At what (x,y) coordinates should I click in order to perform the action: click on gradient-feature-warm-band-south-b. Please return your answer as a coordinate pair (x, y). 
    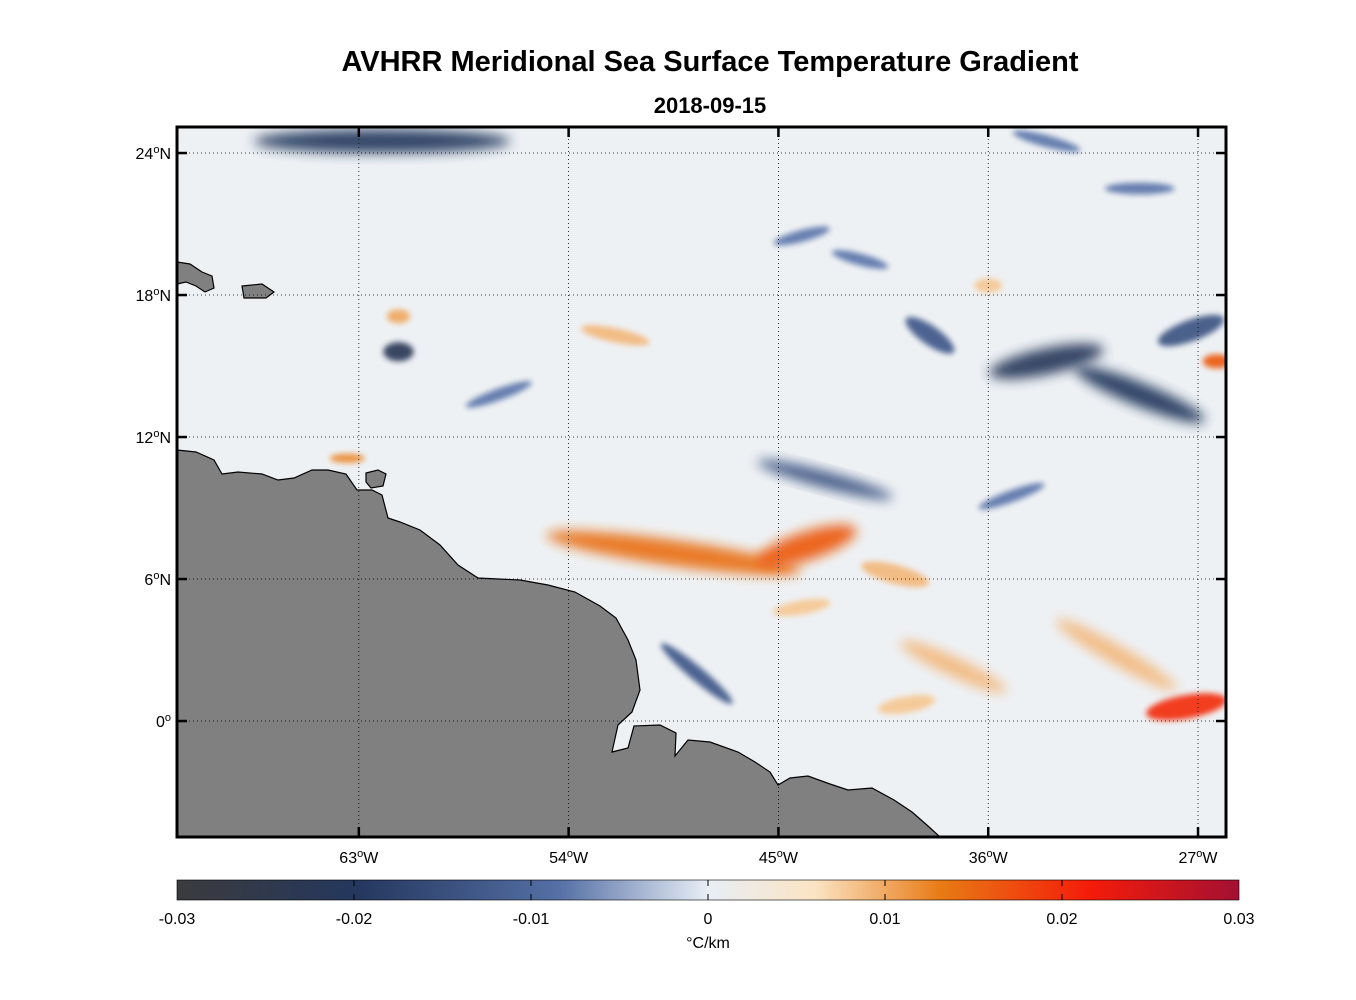
    Looking at the image, I should click on (1116, 654).